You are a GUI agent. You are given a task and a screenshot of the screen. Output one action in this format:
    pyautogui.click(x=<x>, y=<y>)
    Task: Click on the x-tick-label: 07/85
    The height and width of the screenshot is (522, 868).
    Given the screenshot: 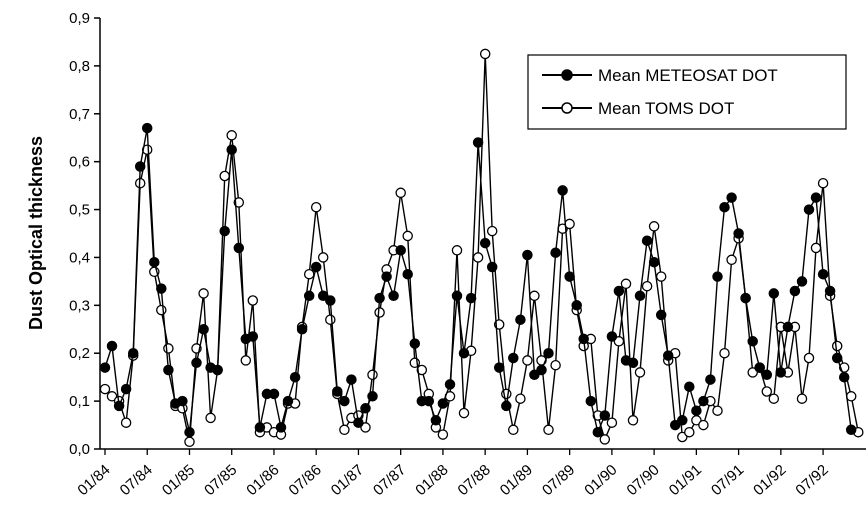 What is the action you would take?
    pyautogui.click(x=220, y=480)
    